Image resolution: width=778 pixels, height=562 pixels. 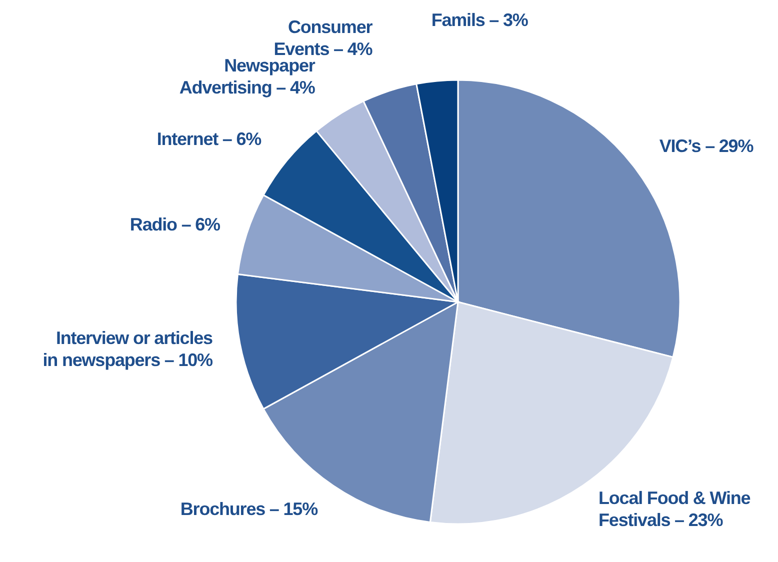 What do you see at coordinates (128, 349) in the screenshot?
I see `slice-label: Interview or articles in newspapers – 10%` at bounding box center [128, 349].